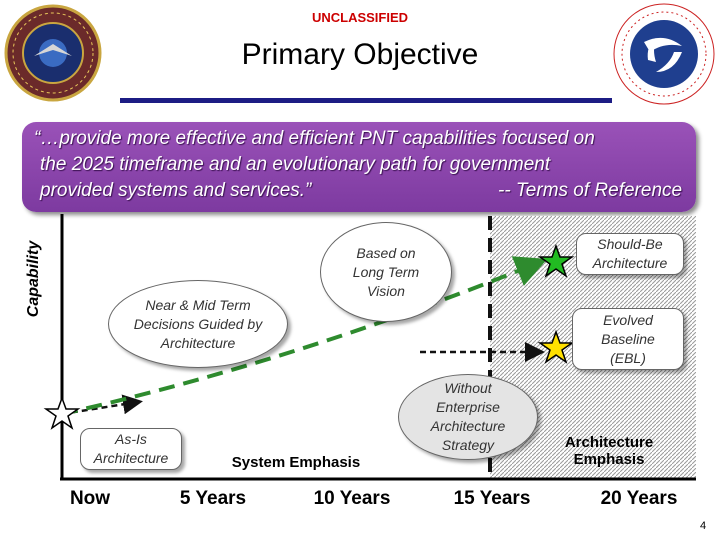 The height and width of the screenshot is (540, 720). What do you see at coordinates (609, 451) in the screenshot?
I see `architecture-emphasis-label: Architecture Emphasis` at bounding box center [609, 451].